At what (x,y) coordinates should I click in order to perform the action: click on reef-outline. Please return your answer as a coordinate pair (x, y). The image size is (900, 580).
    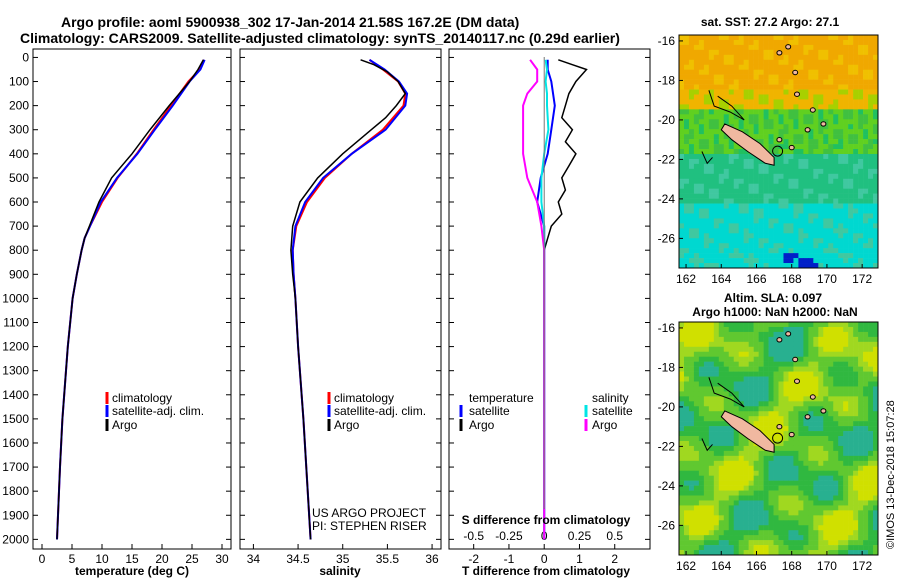
    Looking at the image, I should click on (707, 158).